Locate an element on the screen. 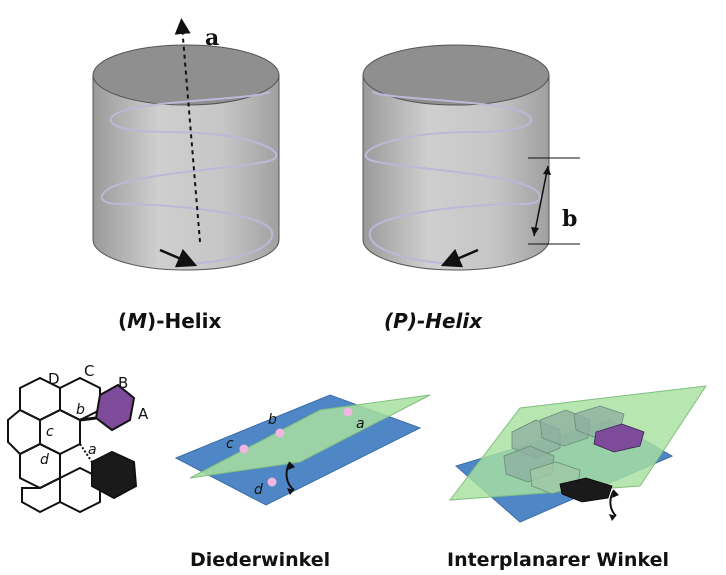  purple-ring is located at coordinates (115, 407).